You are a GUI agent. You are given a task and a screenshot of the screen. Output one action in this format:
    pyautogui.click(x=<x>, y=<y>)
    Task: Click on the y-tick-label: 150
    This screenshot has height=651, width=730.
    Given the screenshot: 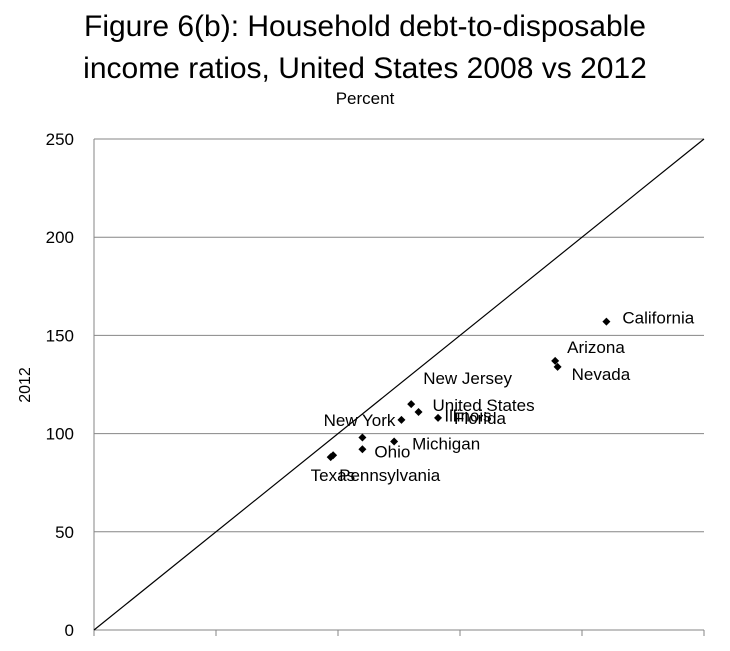 What is the action you would take?
    pyautogui.click(x=60, y=335)
    